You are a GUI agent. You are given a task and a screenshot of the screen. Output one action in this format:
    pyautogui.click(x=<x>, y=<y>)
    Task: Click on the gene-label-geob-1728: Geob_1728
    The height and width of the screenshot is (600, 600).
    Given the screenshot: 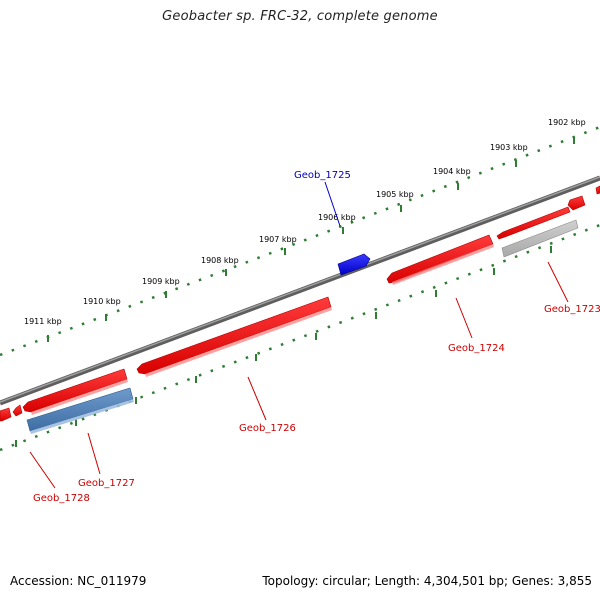 What is the action you would take?
    pyautogui.click(x=61, y=498)
    